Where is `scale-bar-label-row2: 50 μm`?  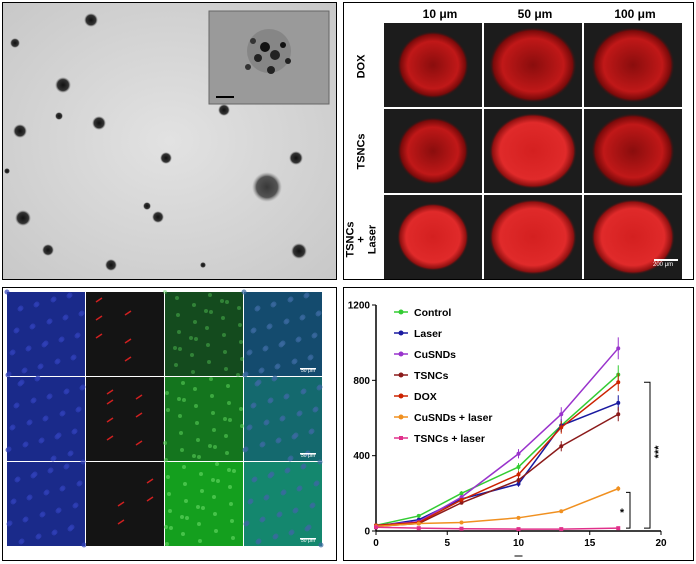
scale-bar-label-row2: 50 μm is located at coordinates (308, 456).